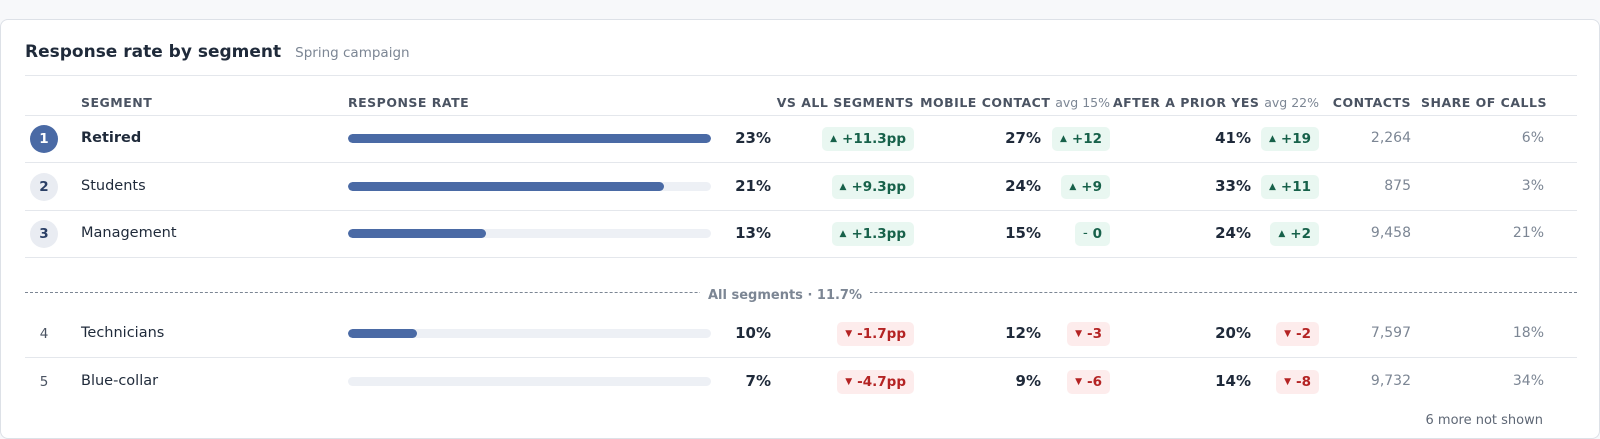 The height and width of the screenshot is (439, 1600). Describe the element at coordinates (1532, 138) in the screenshot. I see `share-of-calls: 6%` at that location.